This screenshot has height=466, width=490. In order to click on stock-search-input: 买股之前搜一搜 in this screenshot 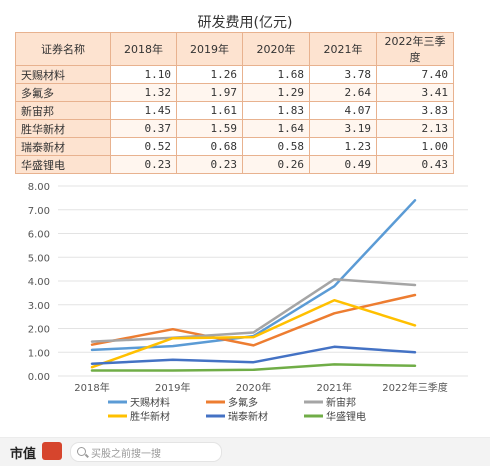, I will do `click(146, 452)`.